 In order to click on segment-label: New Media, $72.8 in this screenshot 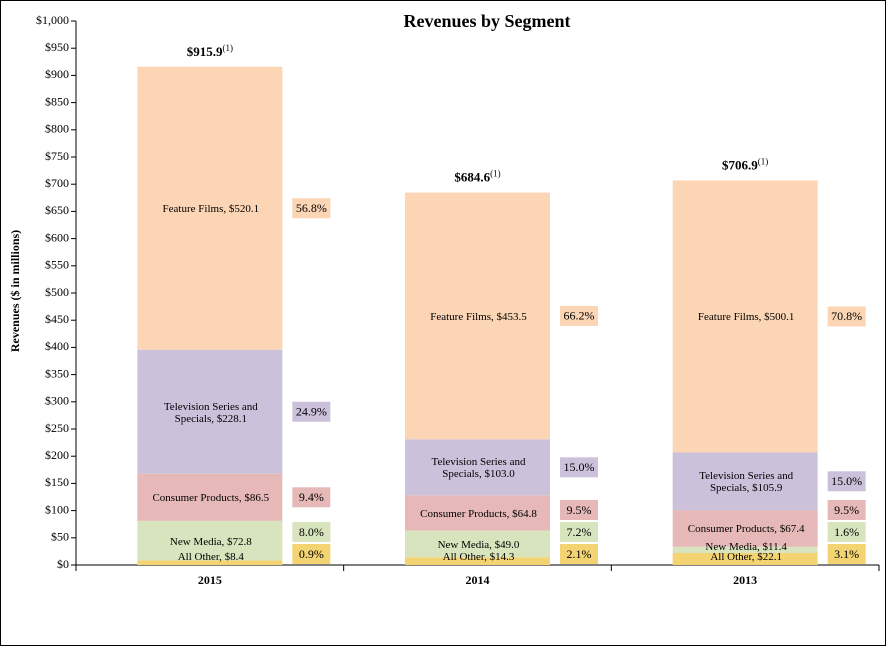, I will do `click(210, 541)`.